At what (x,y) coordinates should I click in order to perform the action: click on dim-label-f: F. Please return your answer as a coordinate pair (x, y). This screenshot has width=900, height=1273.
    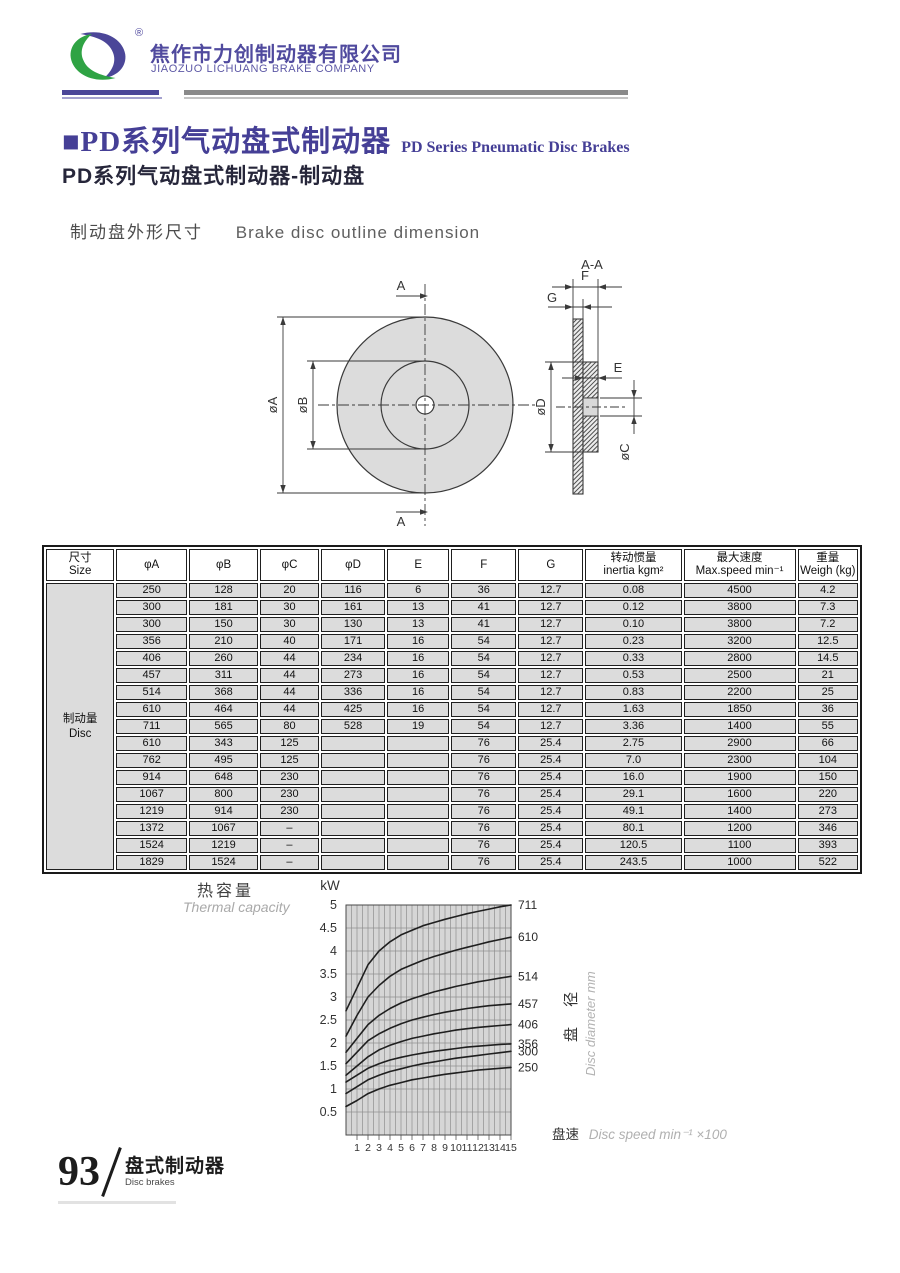
    Looking at the image, I should click on (585, 275).